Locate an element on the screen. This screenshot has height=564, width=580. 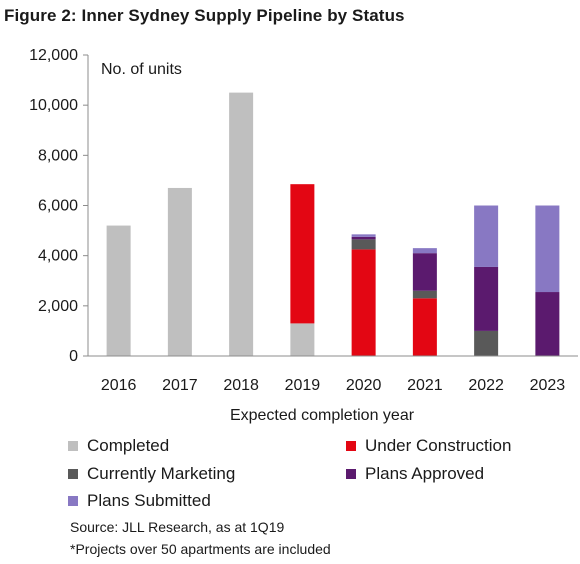
legend-label-plans-submitted: Plans Submitted is located at coordinates (149, 500).